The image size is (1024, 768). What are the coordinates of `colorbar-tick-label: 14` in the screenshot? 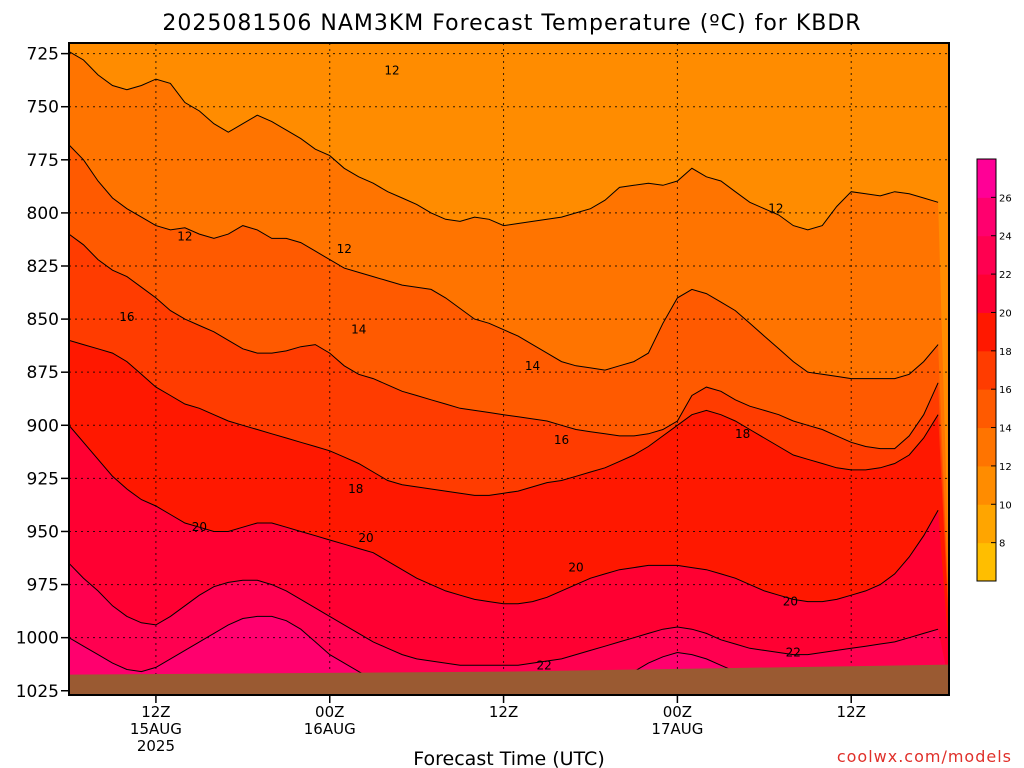 It's located at (1005, 429).